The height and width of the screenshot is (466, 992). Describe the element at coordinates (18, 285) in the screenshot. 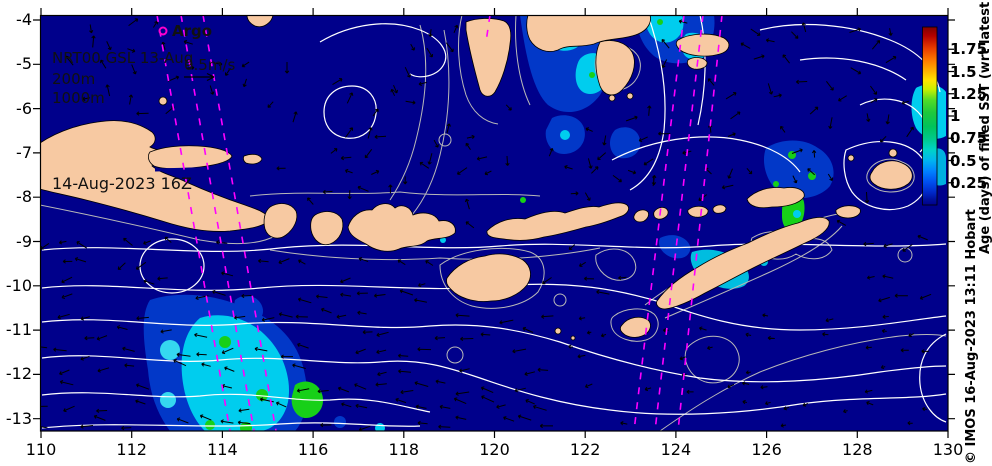

I see `y-tick-label: -10` at that location.